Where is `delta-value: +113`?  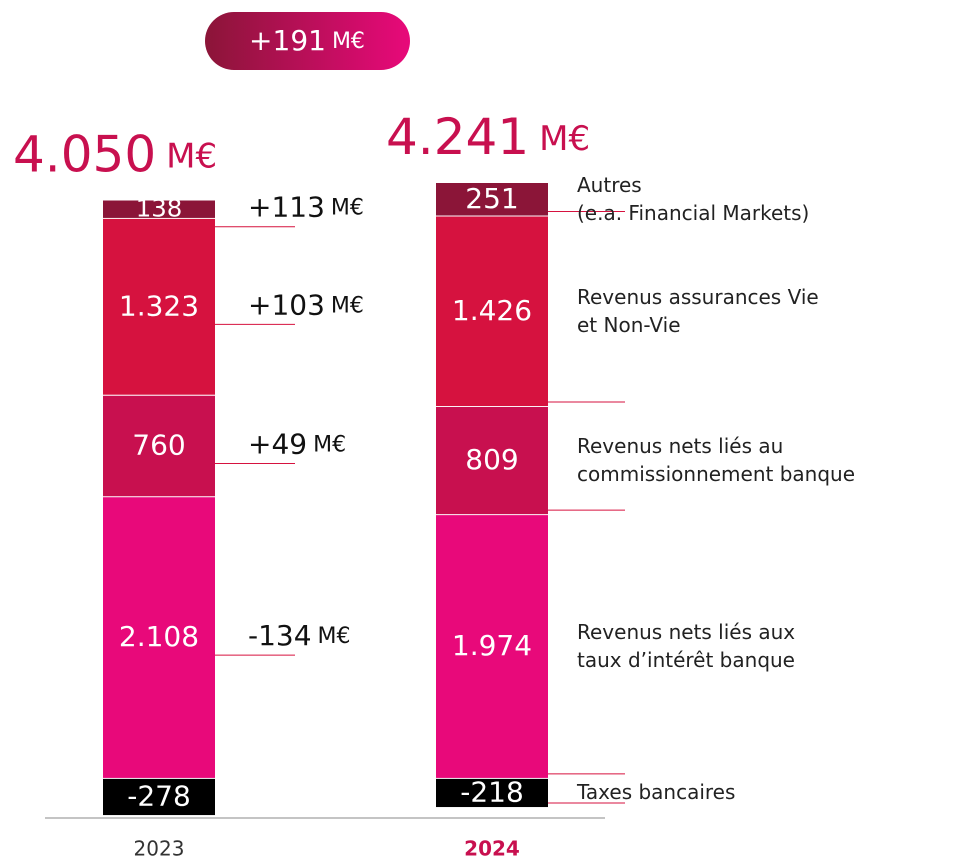 delta-value: +113 is located at coordinates (286, 207).